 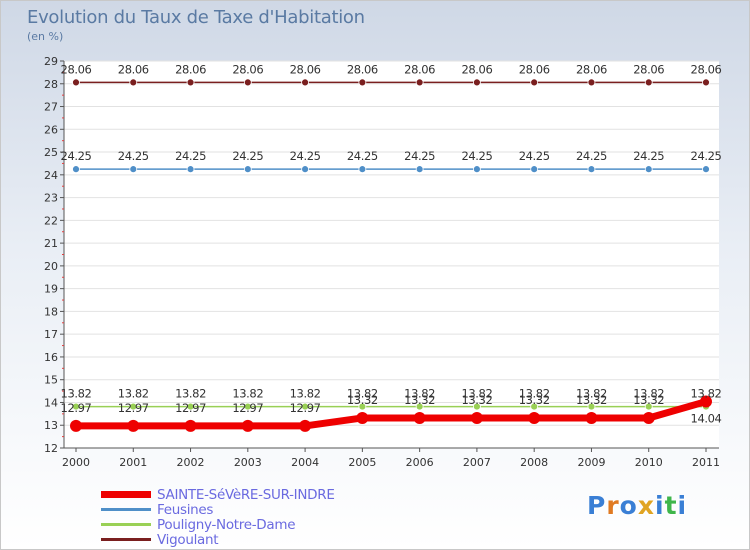 What do you see at coordinates (246, 495) in the screenshot?
I see `legend-label: SAINTE-SéVèRE-SUR-INDRE` at bounding box center [246, 495].